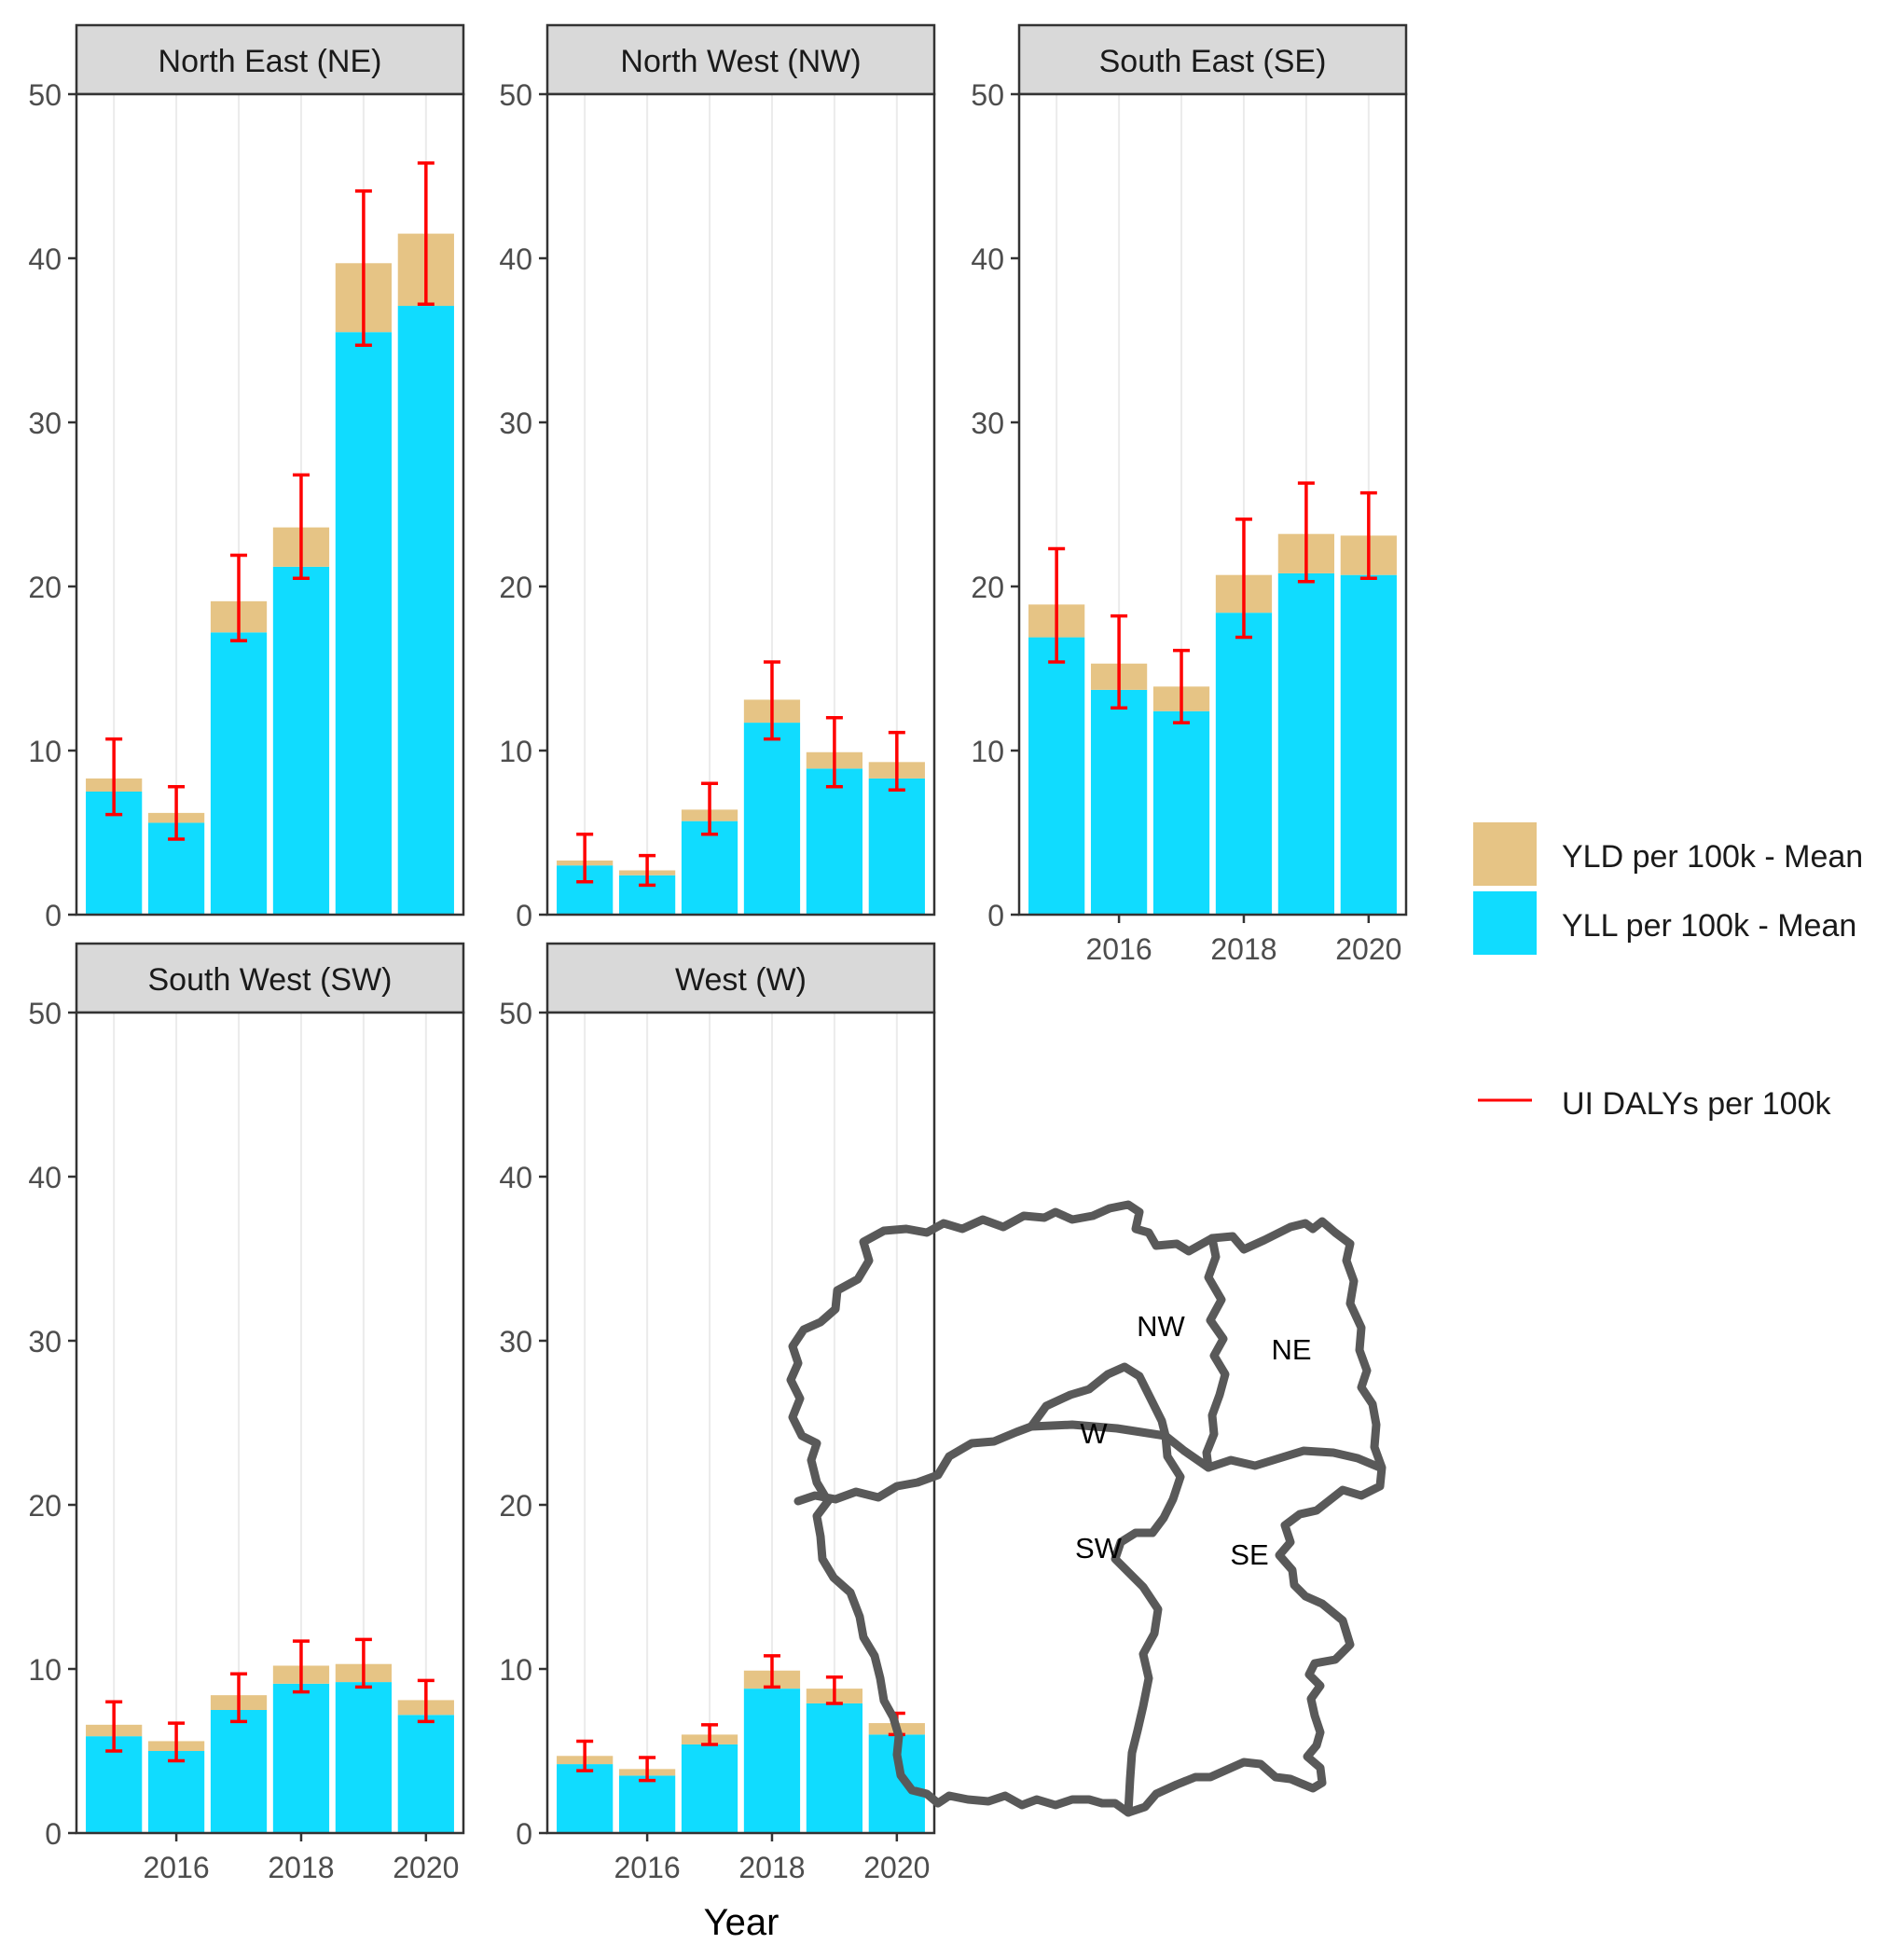 The image size is (1904, 1944). I want to click on map-label-w: W, so click(1094, 1433).